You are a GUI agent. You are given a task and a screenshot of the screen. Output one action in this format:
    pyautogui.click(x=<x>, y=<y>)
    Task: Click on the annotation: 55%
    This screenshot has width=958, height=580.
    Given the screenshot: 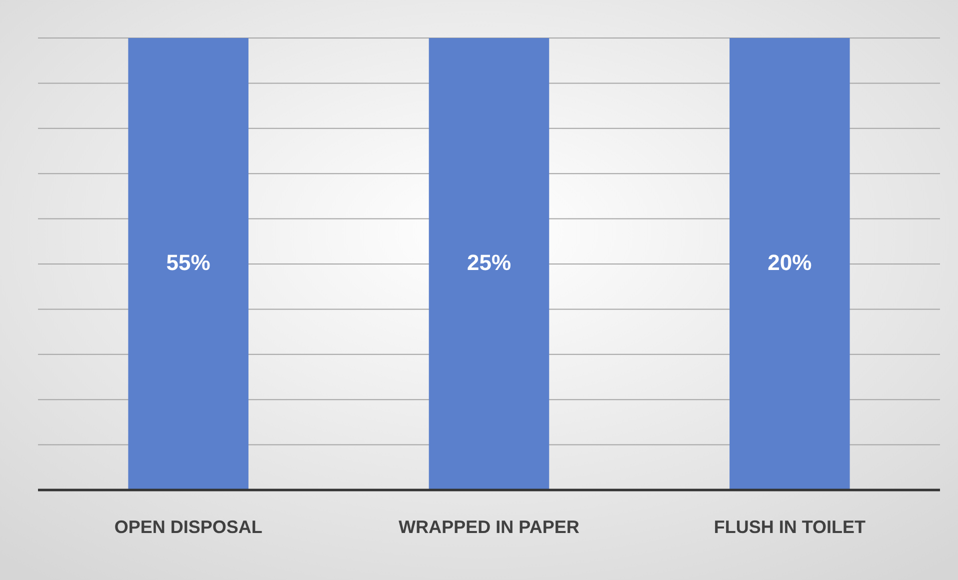 What is the action you would take?
    pyautogui.click(x=188, y=262)
    